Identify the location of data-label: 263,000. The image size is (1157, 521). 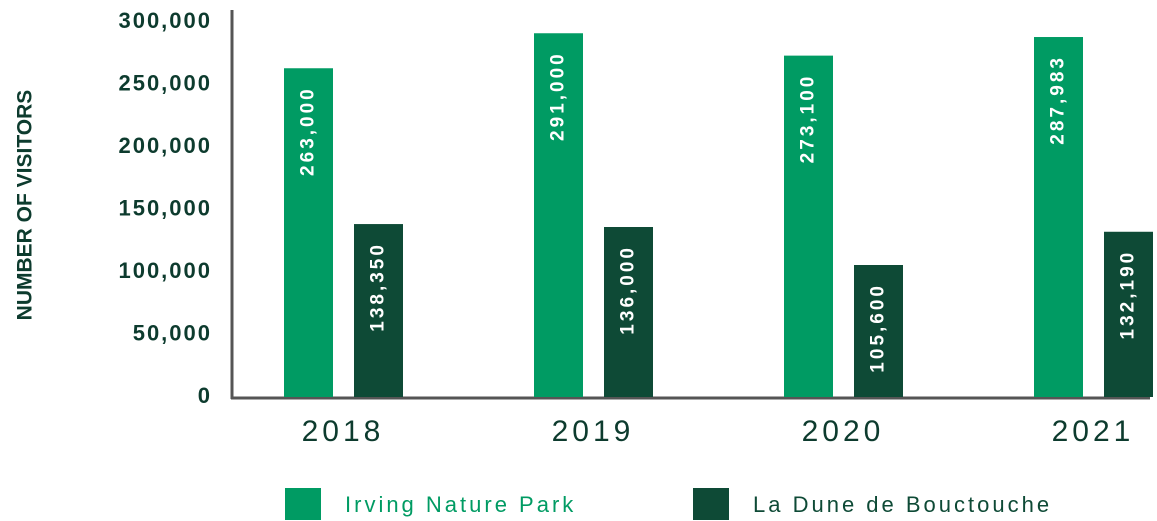
(308, 131).